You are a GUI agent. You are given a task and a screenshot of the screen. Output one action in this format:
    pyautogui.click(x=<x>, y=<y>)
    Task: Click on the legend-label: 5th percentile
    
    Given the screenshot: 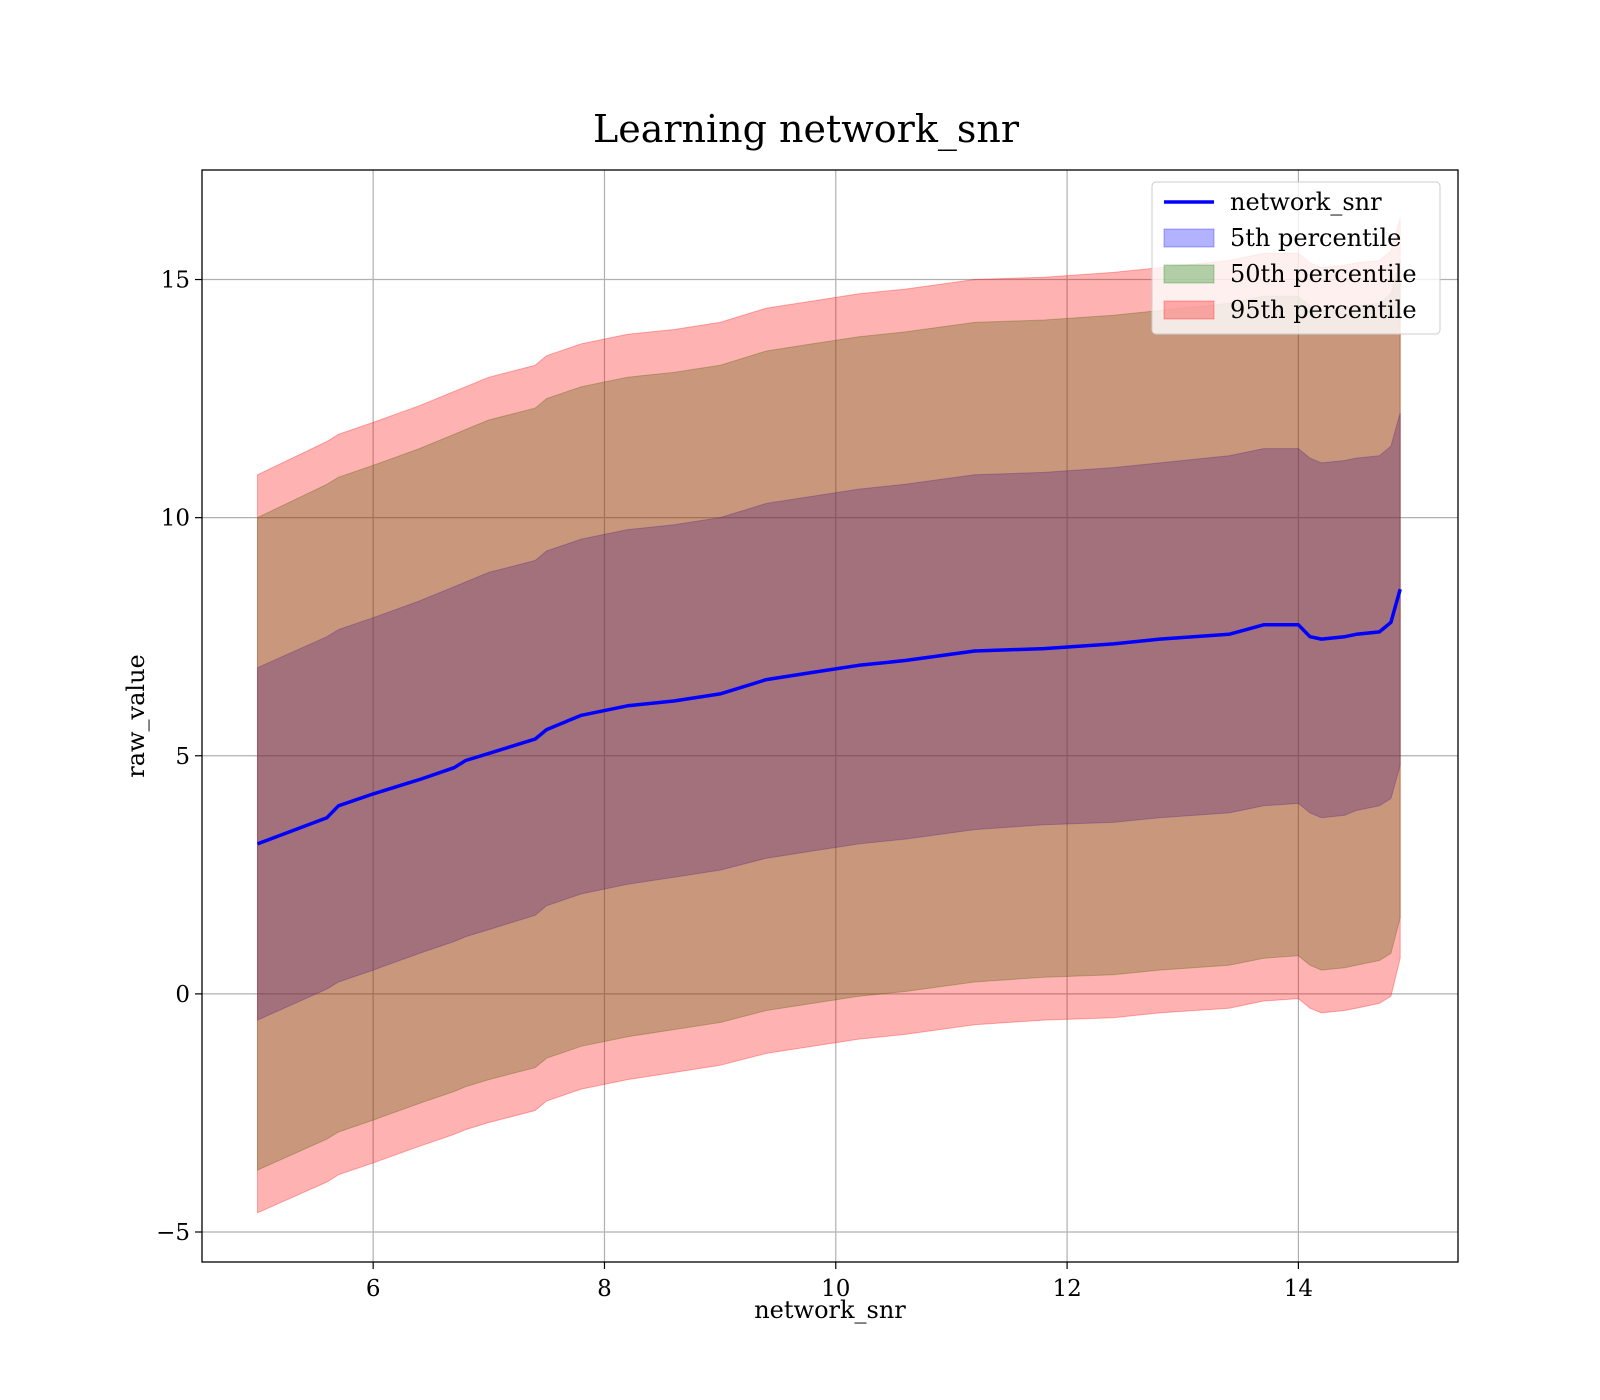 What is the action you would take?
    pyautogui.click(x=1315, y=238)
    